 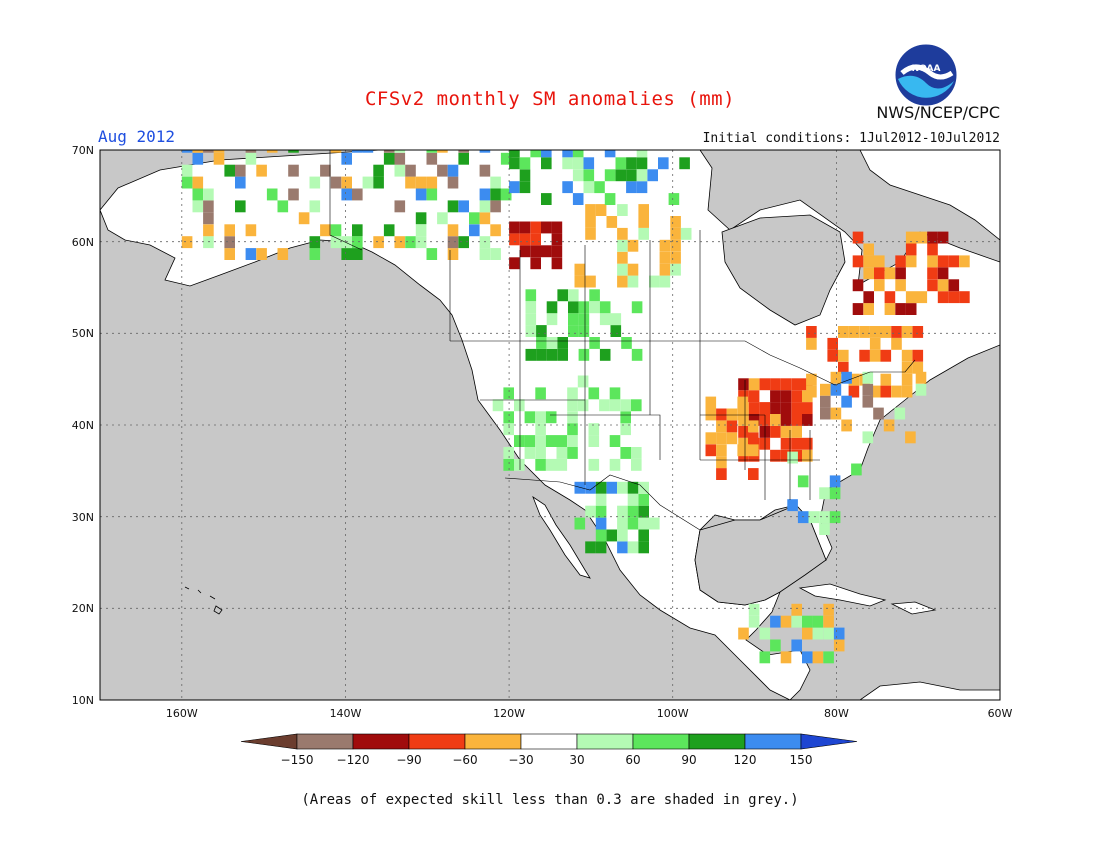 I want to click on alaska-border, so click(x=346, y=200).